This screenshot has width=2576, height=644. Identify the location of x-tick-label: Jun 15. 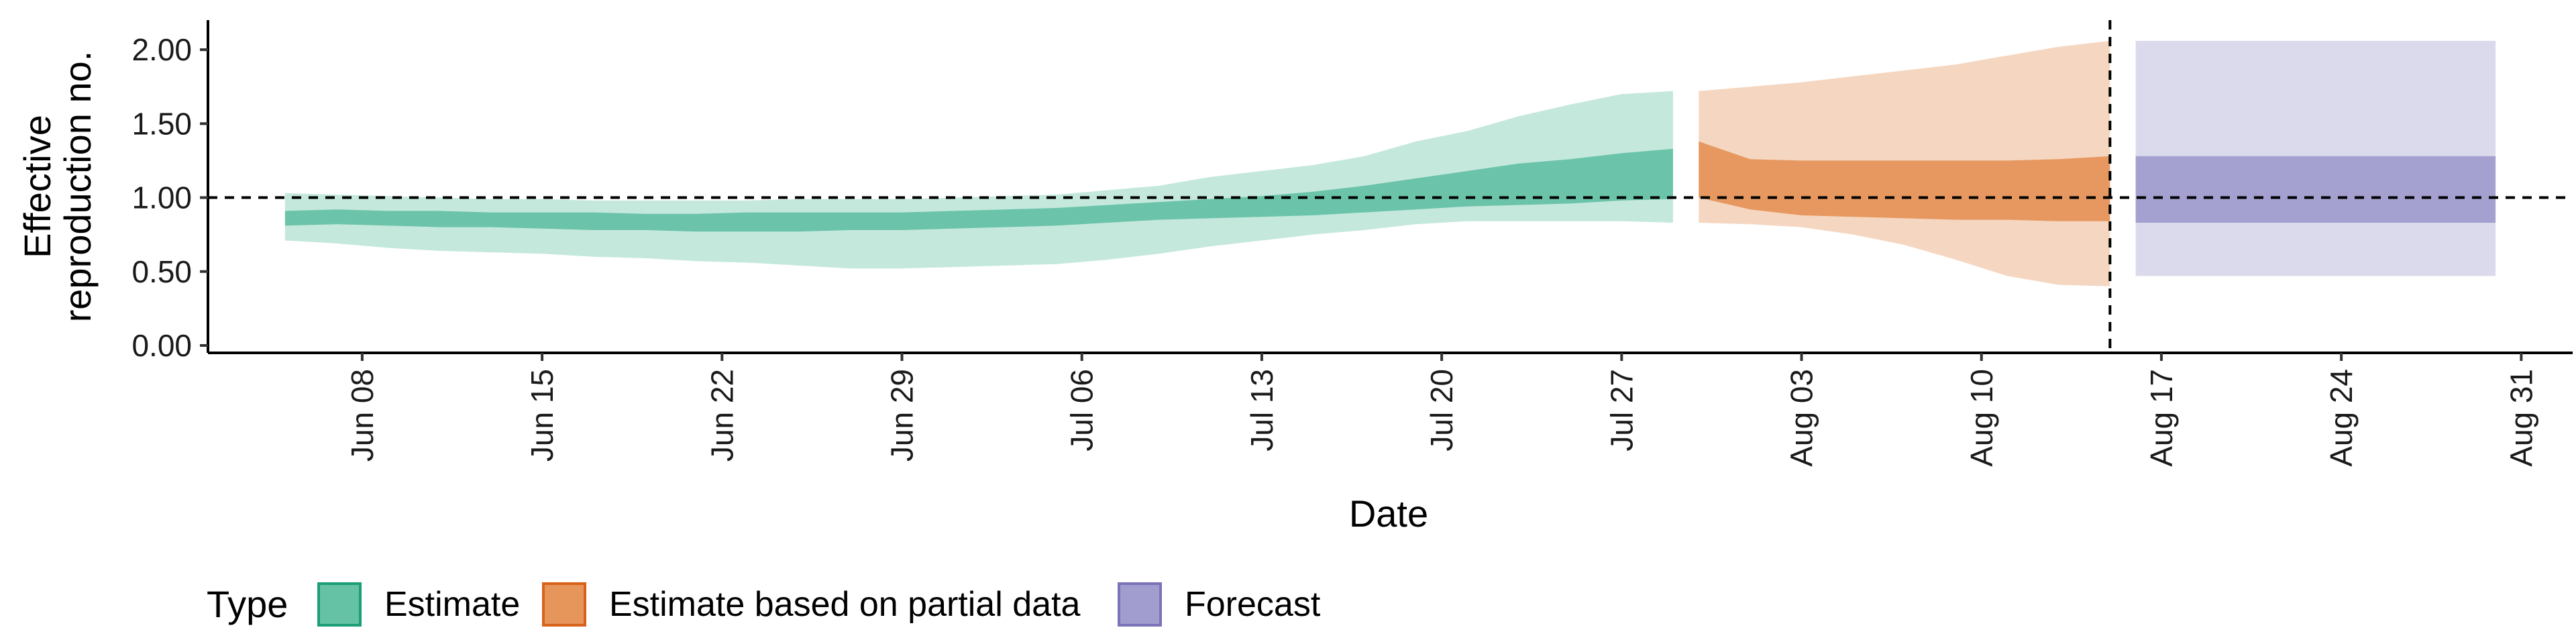
(542, 415).